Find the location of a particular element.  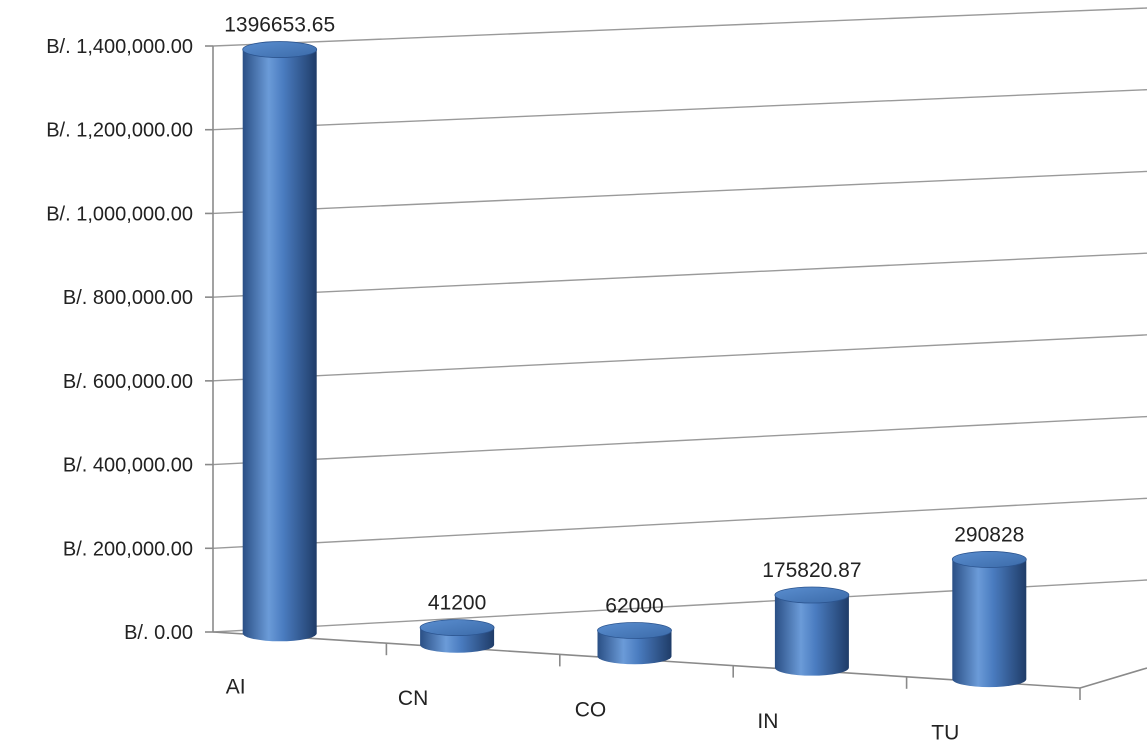

category-label-ai: AI is located at coordinates (236, 686).